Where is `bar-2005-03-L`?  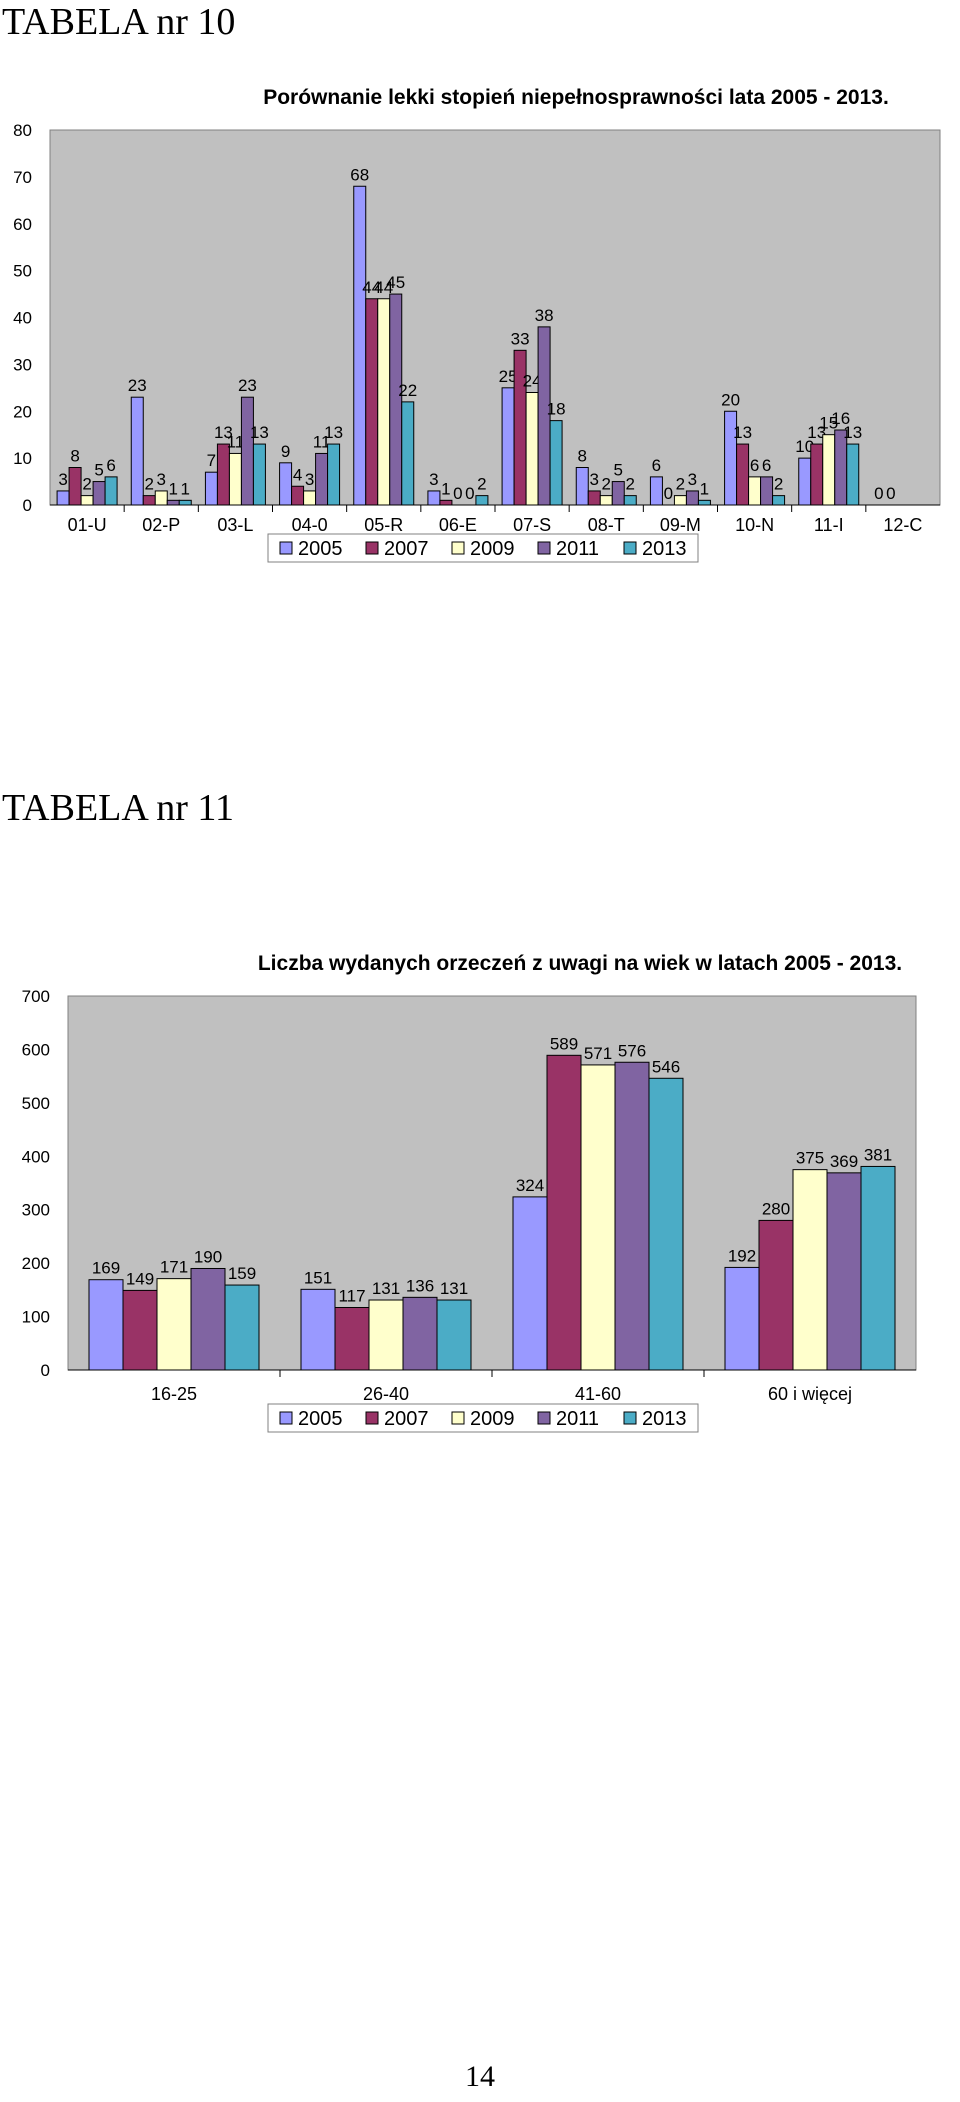
bar-2005-03-L is located at coordinates (211, 488).